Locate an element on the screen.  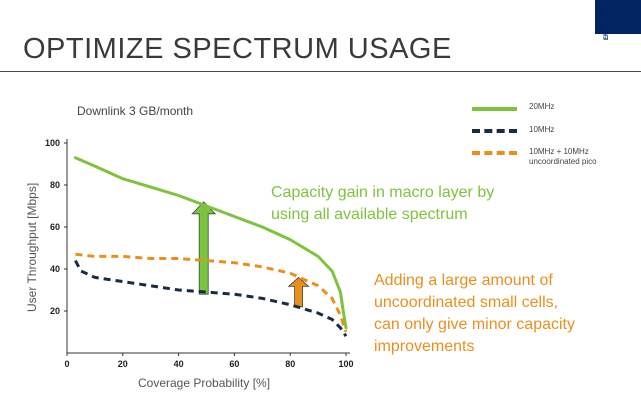
x-tick-label: 0 is located at coordinates (66, 364).